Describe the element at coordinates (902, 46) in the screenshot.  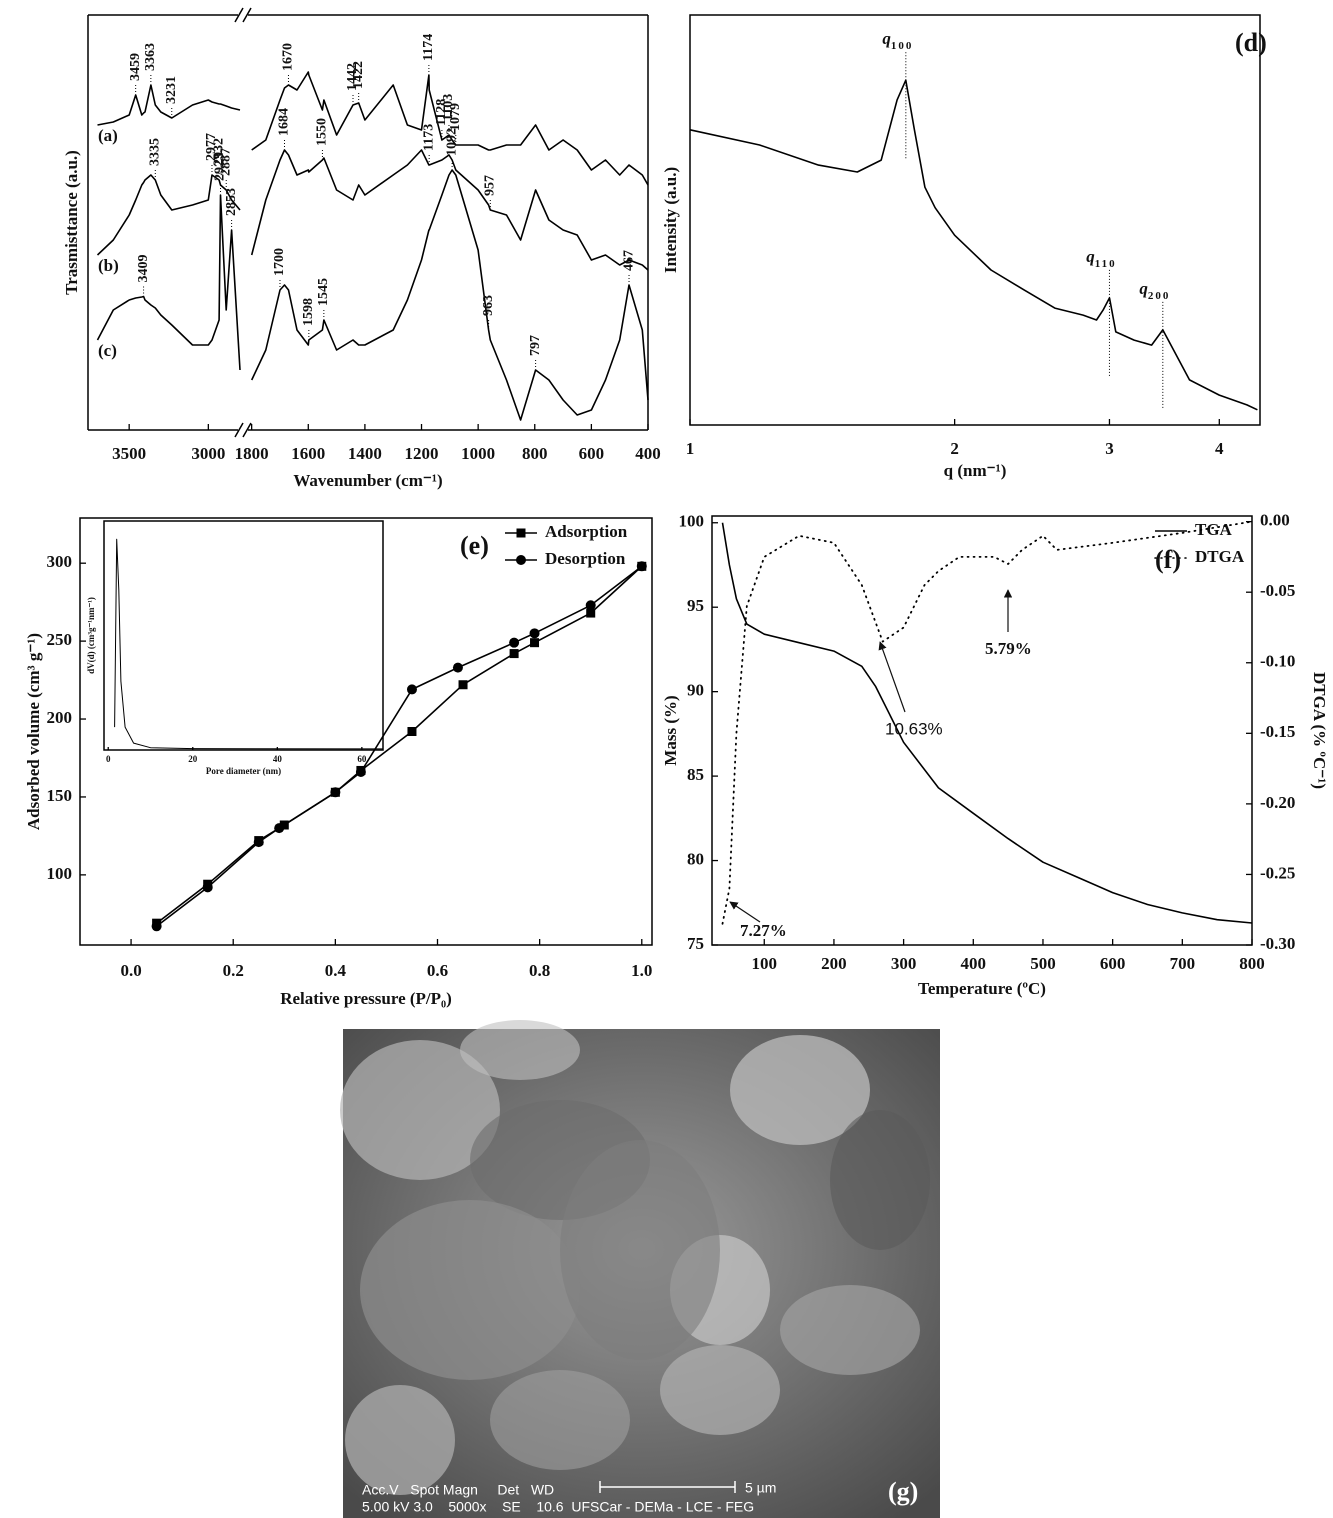
I see `peak-index: 100` at that location.